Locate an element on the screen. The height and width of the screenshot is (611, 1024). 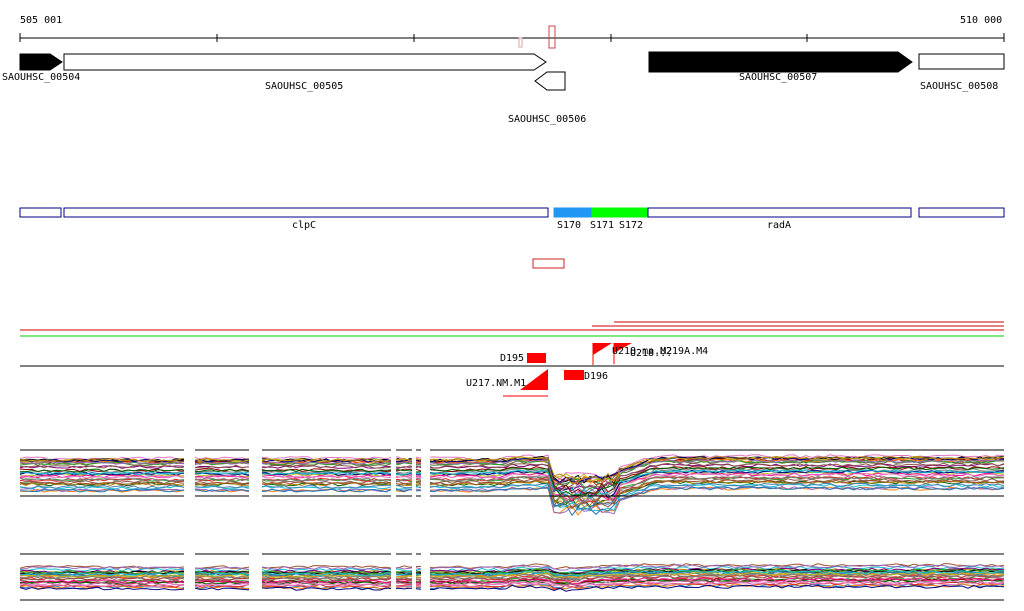
feature-label-D196: D196 is located at coordinates (596, 376).